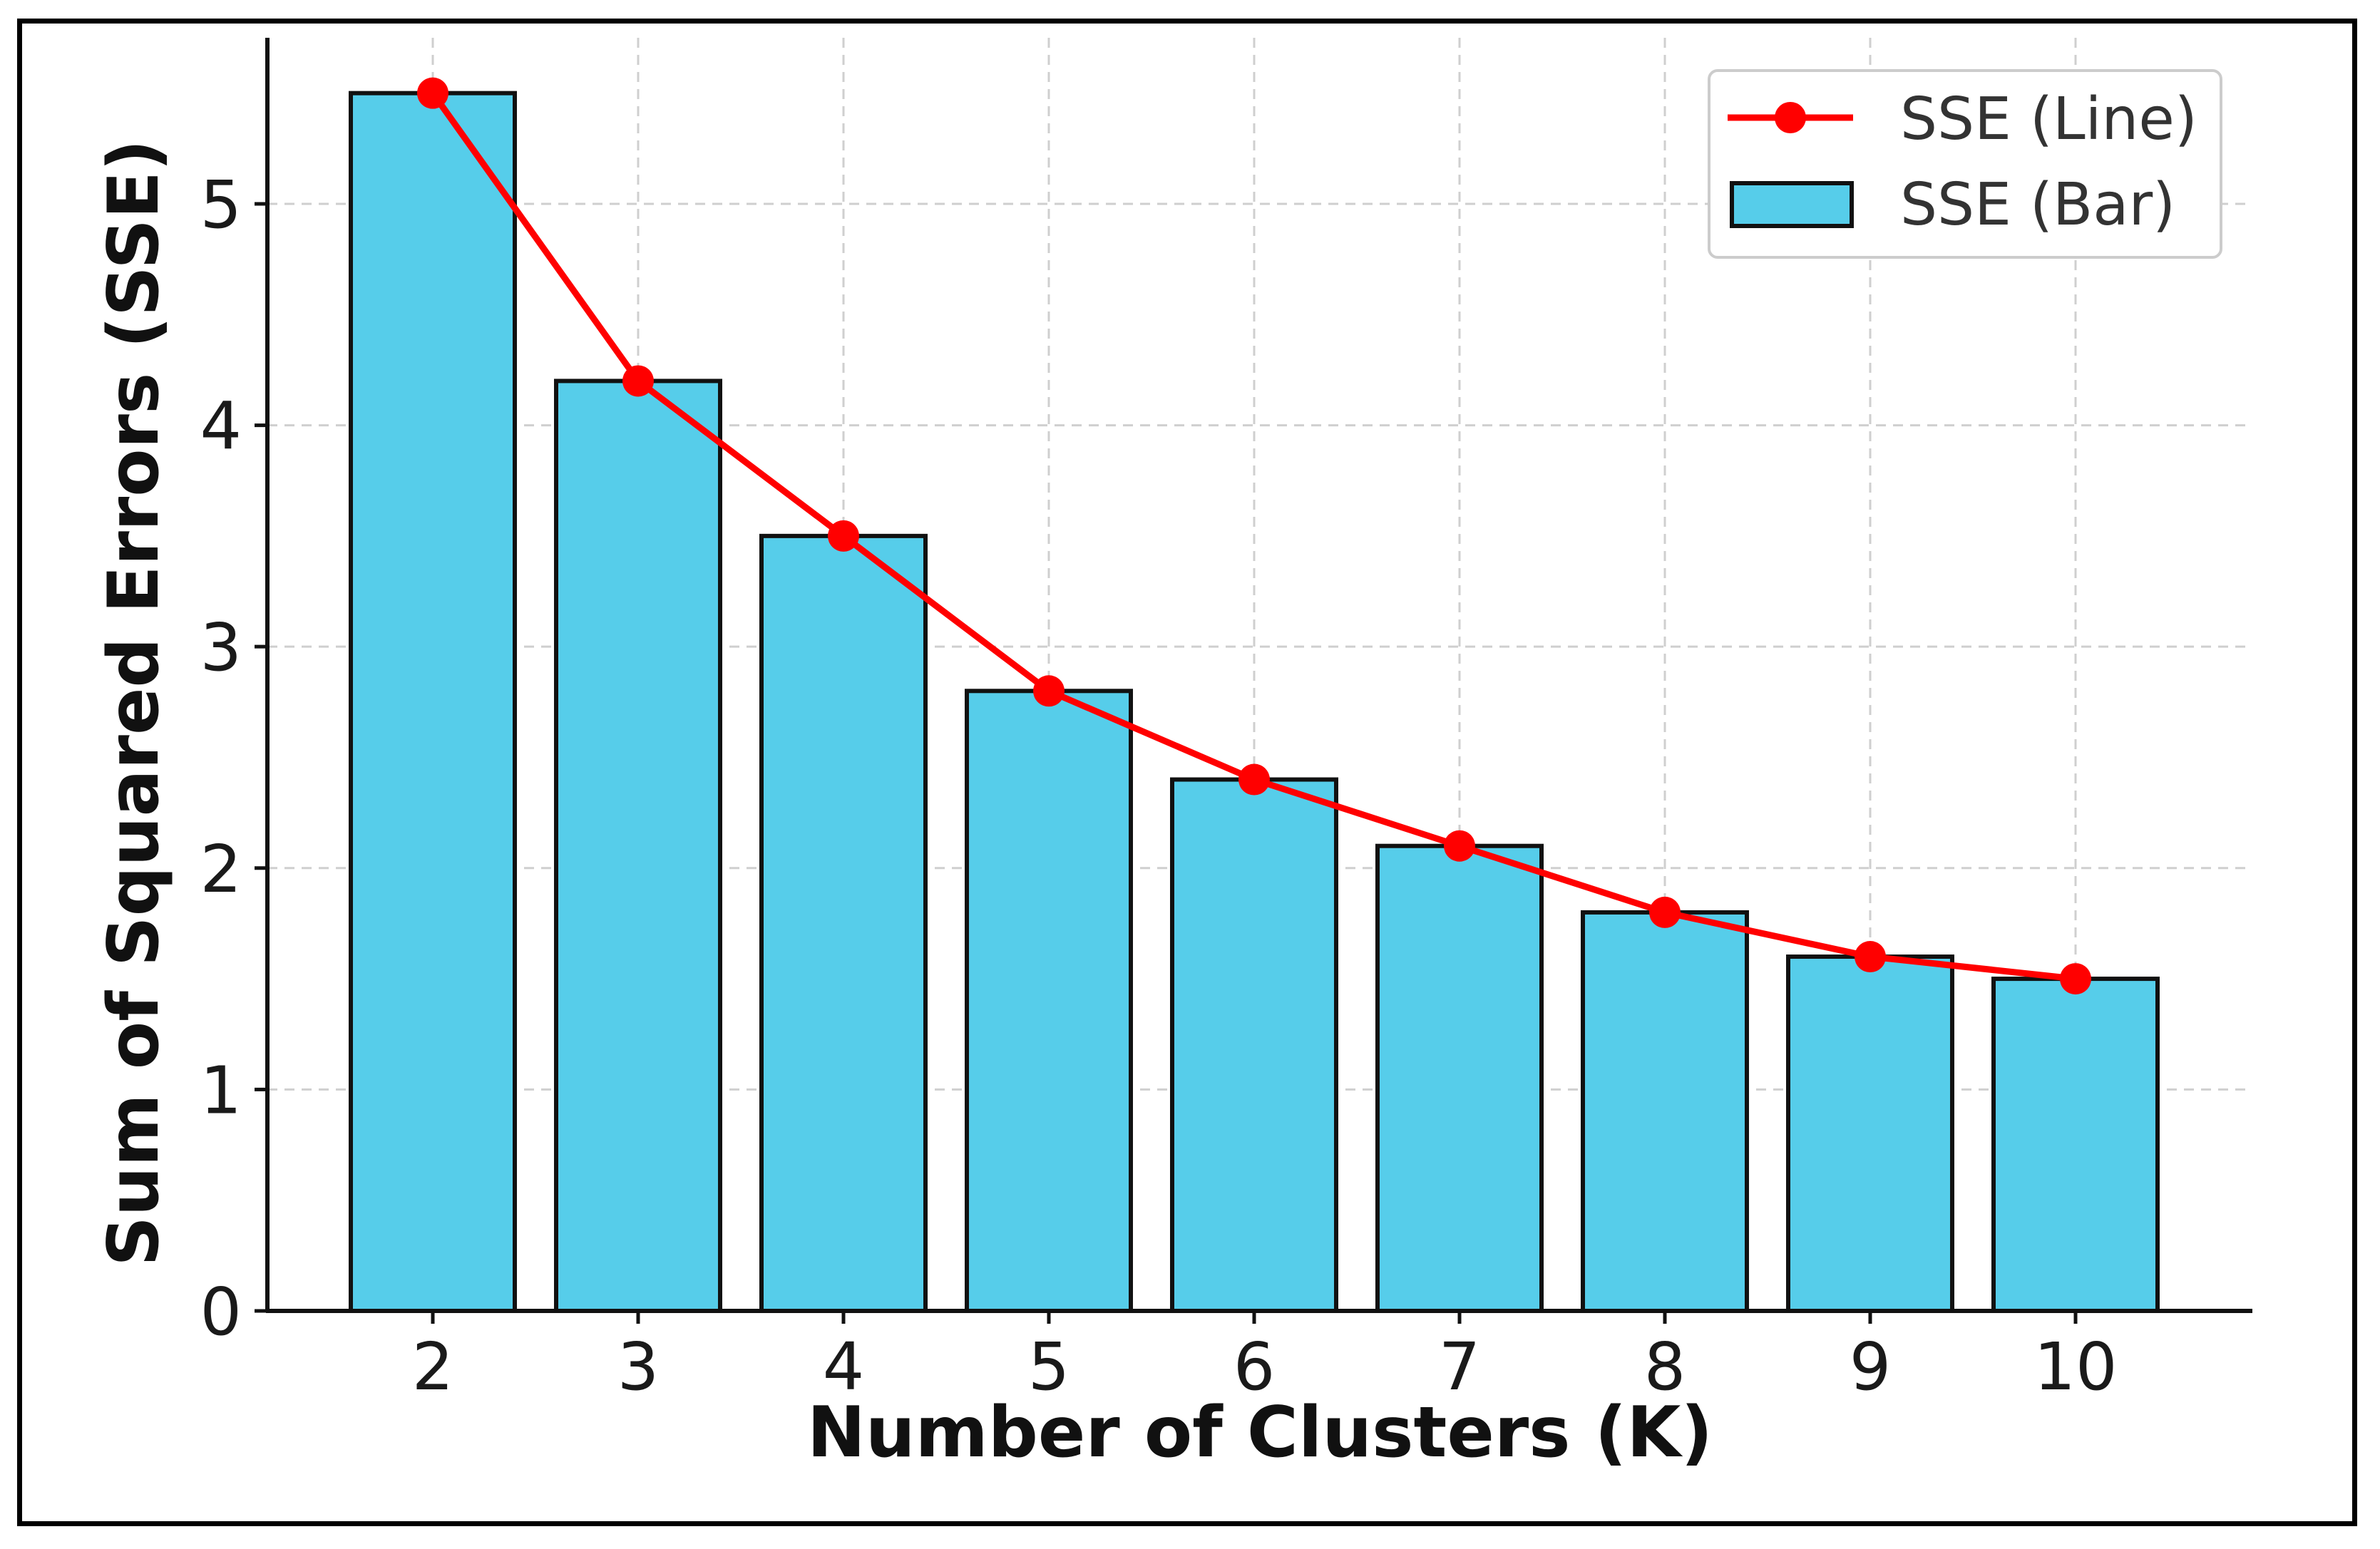 Image resolution: width=2380 pixels, height=1549 pixels. I want to click on y-tick-label: 3, so click(221, 647).